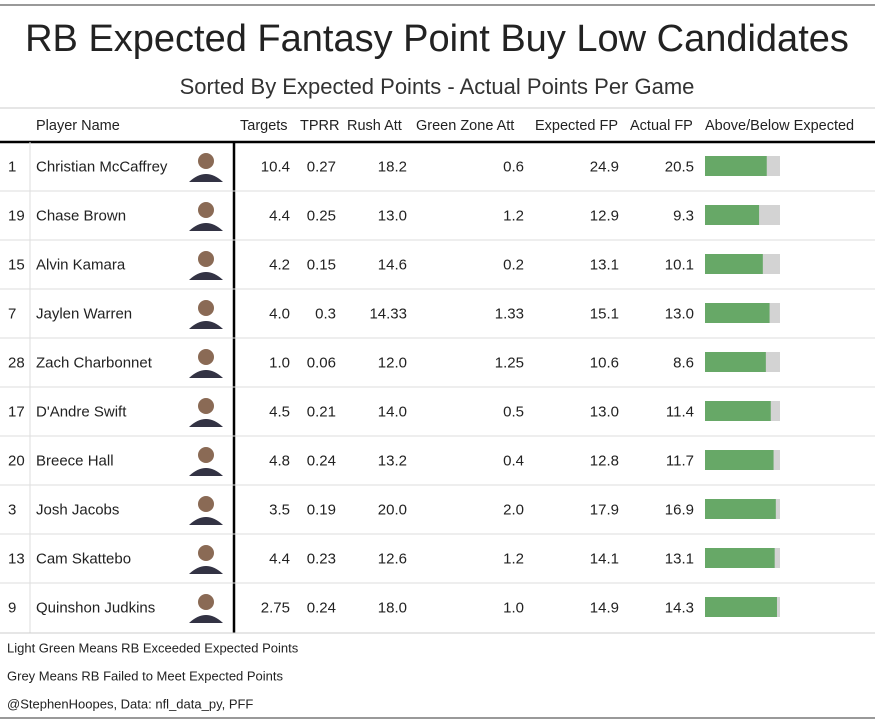 The height and width of the screenshot is (727, 875). What do you see at coordinates (325, 313) in the screenshot?
I see `cell: 0.3` at bounding box center [325, 313].